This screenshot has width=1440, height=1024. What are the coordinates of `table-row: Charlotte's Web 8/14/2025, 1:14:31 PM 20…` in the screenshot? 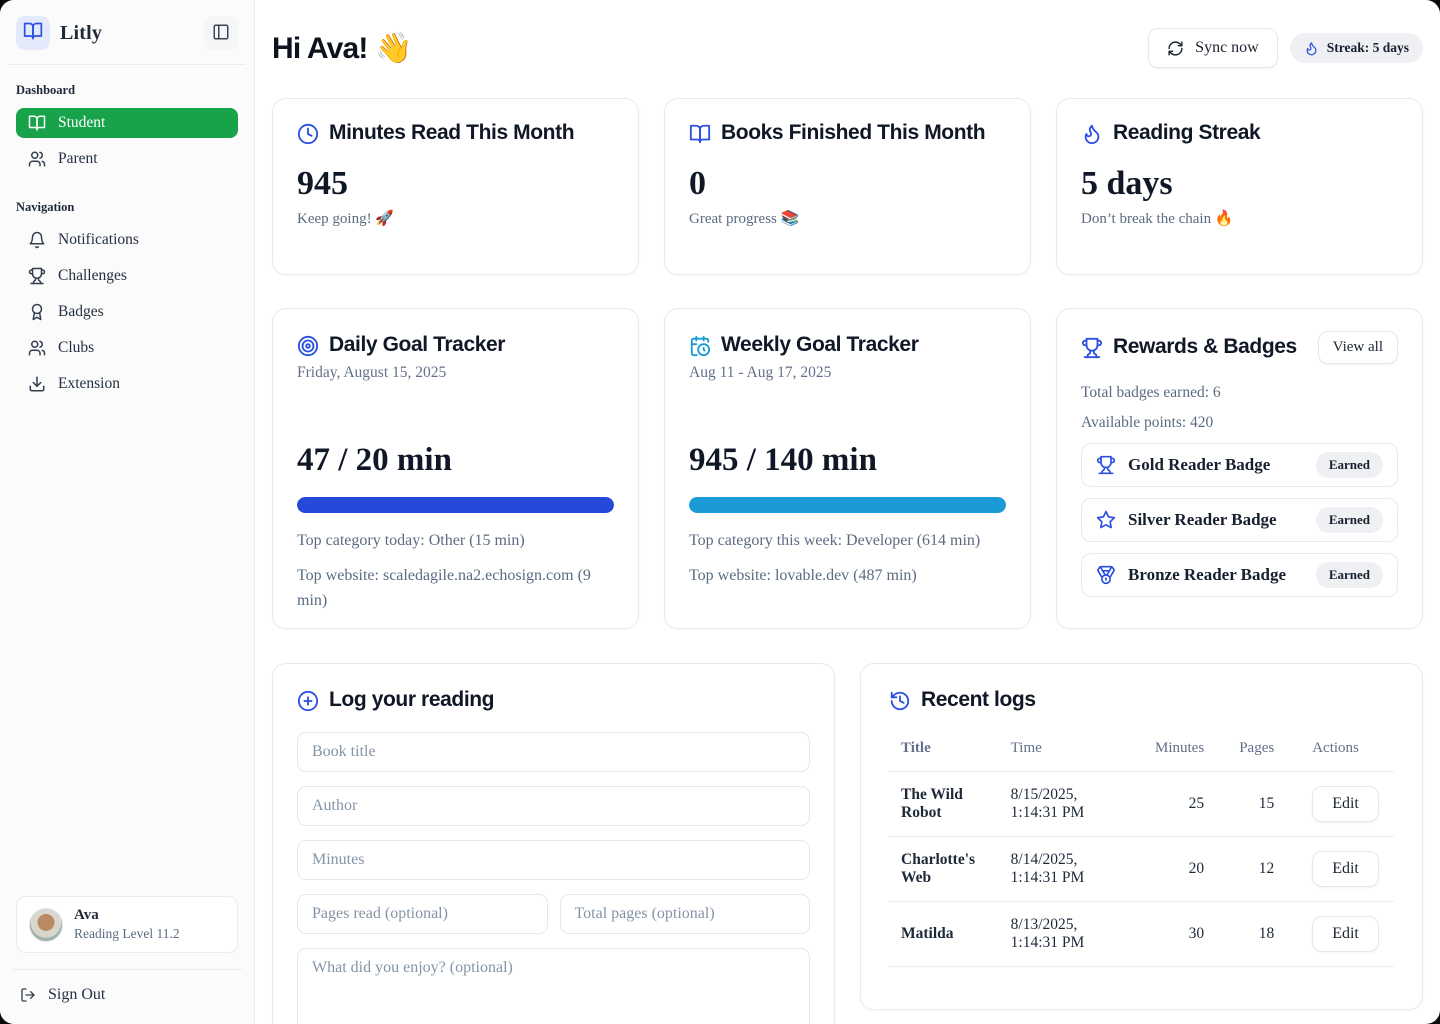 It's located at (1141, 869).